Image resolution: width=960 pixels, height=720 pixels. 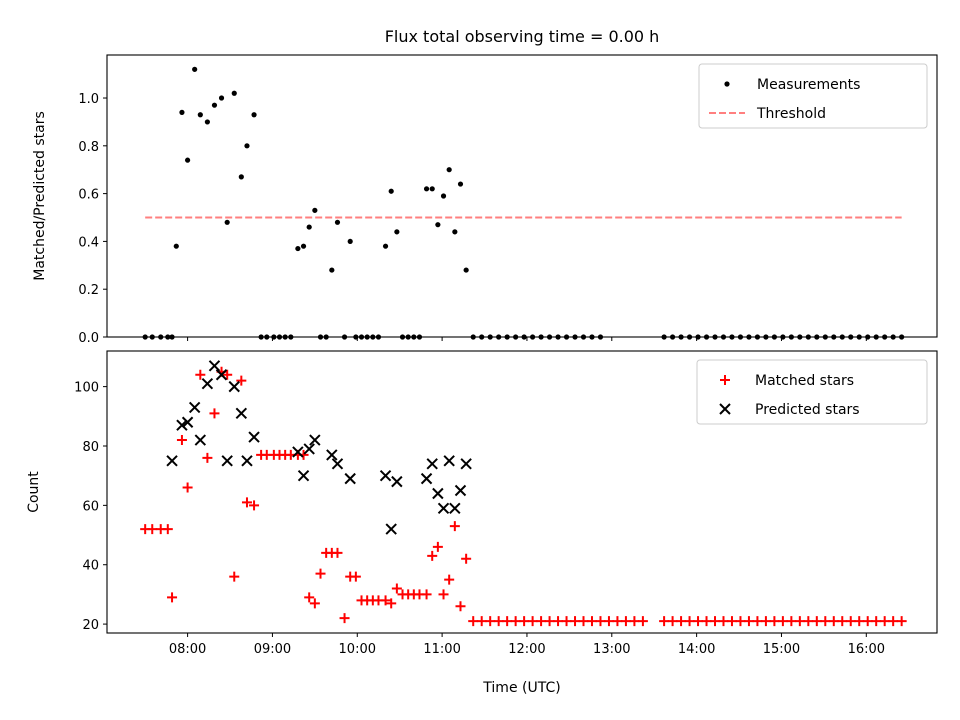 What do you see at coordinates (521, 688) in the screenshot?
I see `x-axis-label: Time (UTC)` at bounding box center [521, 688].